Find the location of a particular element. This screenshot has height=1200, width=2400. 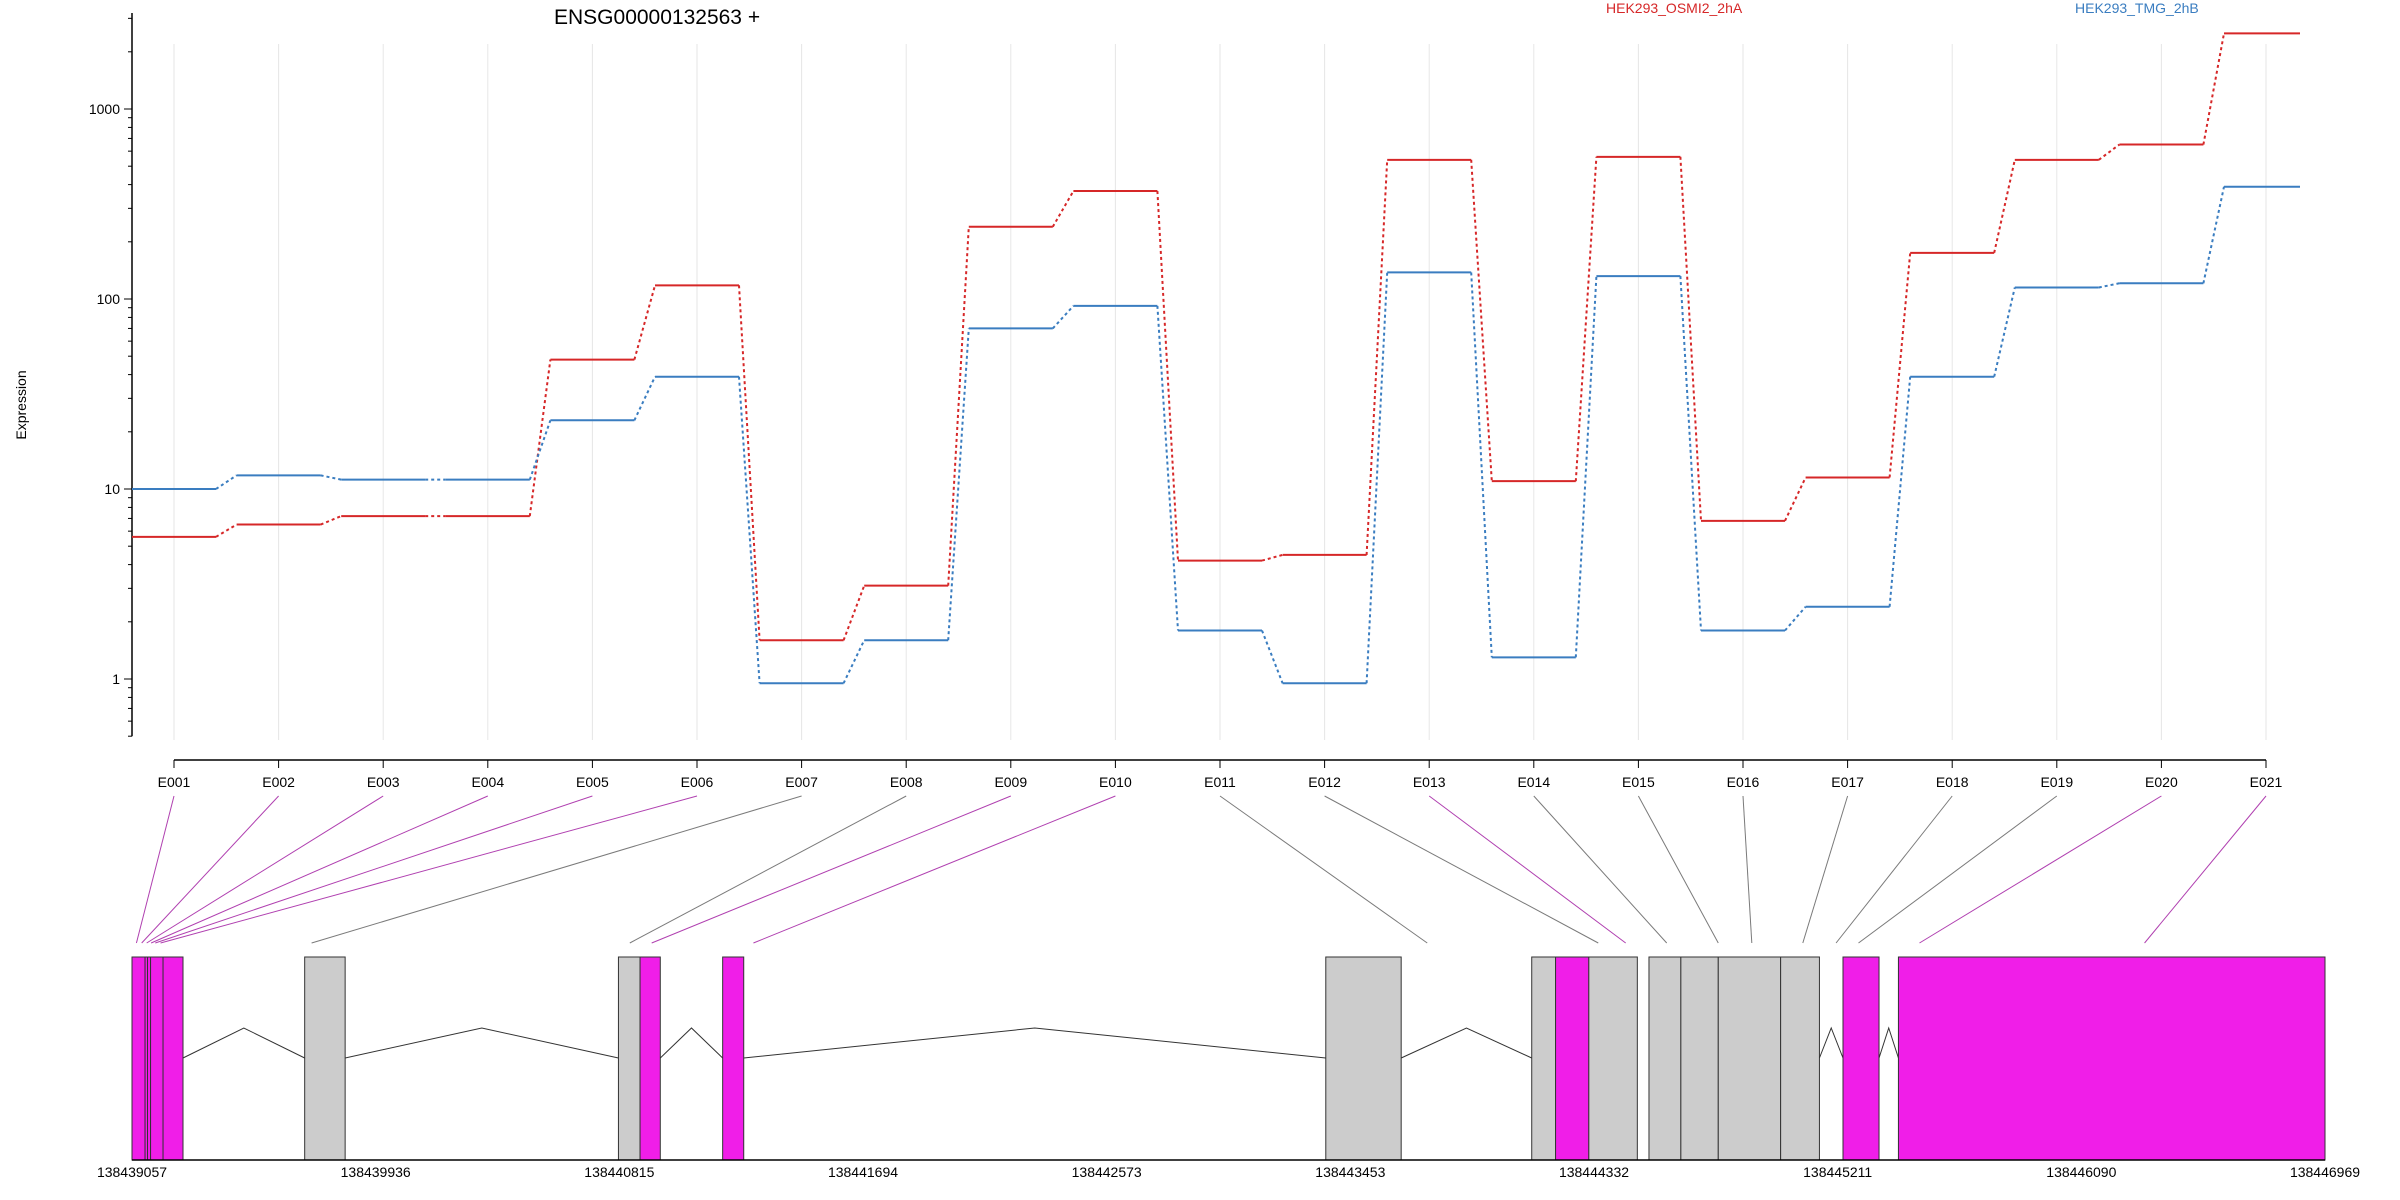

x-tick-label: E019 is located at coordinates (2056, 782).